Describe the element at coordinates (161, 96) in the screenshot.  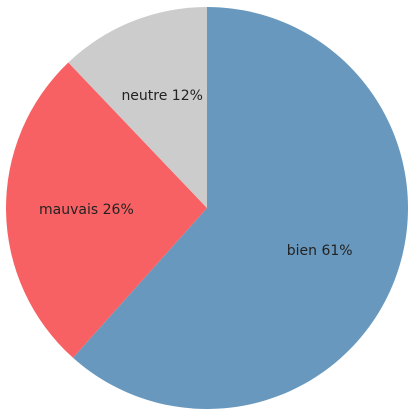
I see `pie-label-neutre: neutre 12%` at that location.